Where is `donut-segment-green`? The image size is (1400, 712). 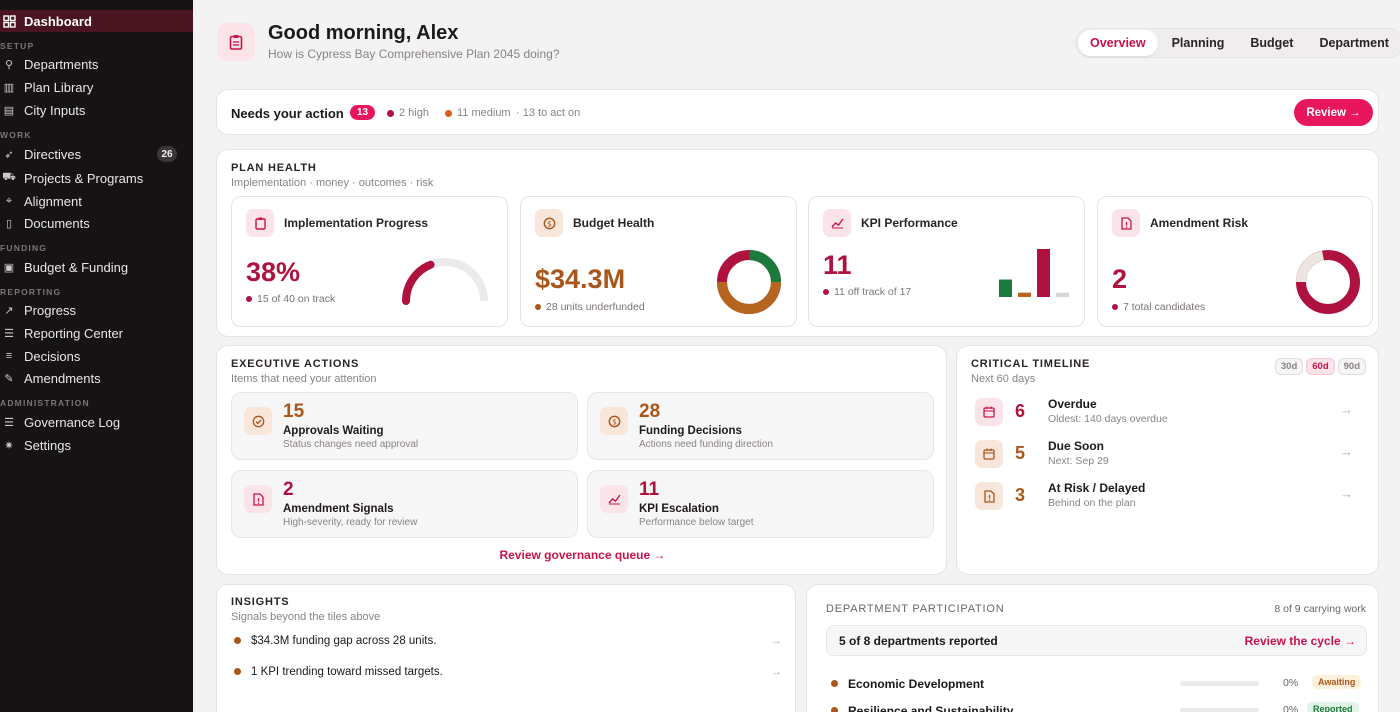 donut-segment-green is located at coordinates (764, 266).